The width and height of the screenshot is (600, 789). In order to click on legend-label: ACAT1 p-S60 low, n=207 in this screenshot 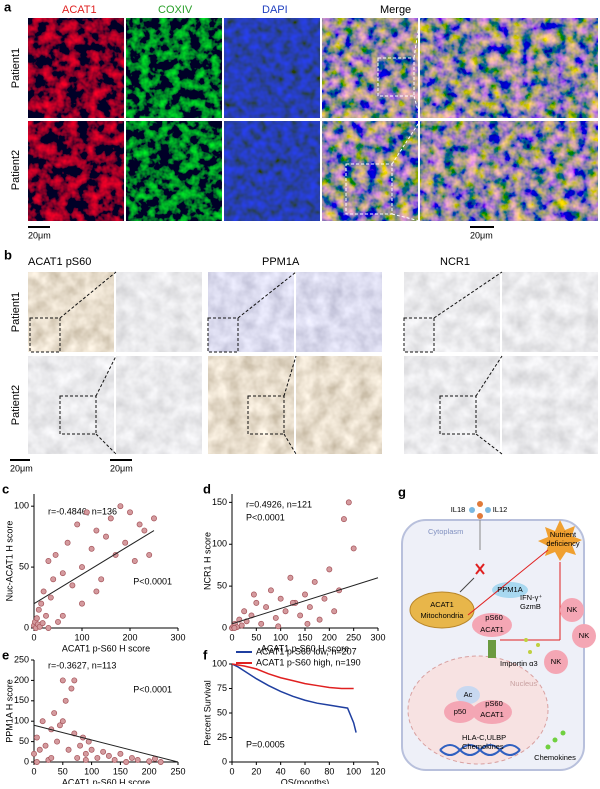, I will do `click(306, 651)`.